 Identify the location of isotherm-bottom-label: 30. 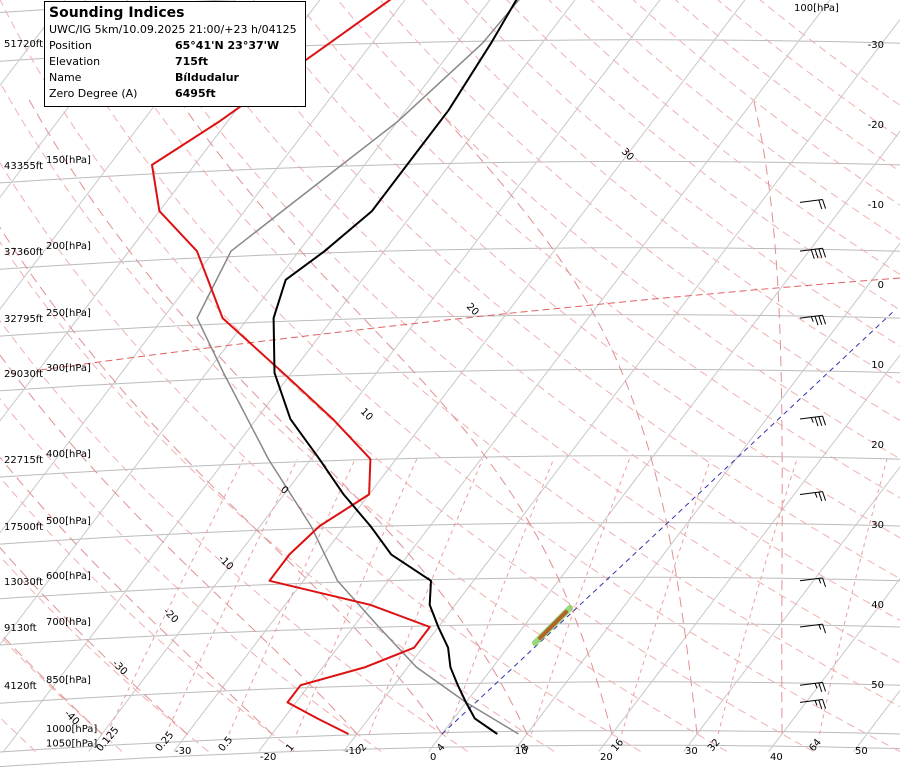
(691, 751).